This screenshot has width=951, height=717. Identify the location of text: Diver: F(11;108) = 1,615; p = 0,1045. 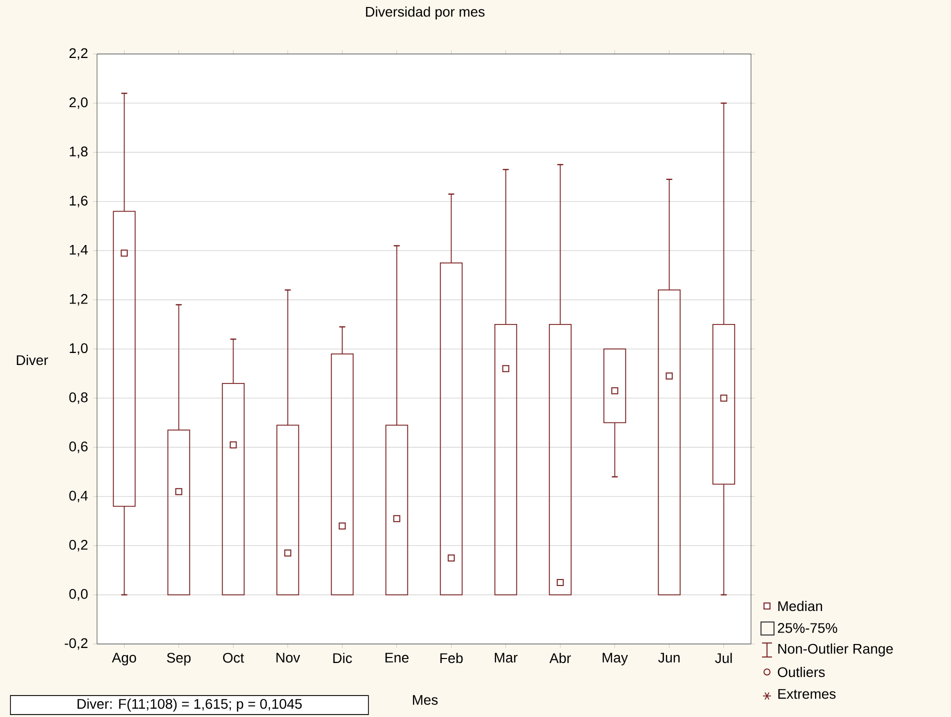
(190, 705).